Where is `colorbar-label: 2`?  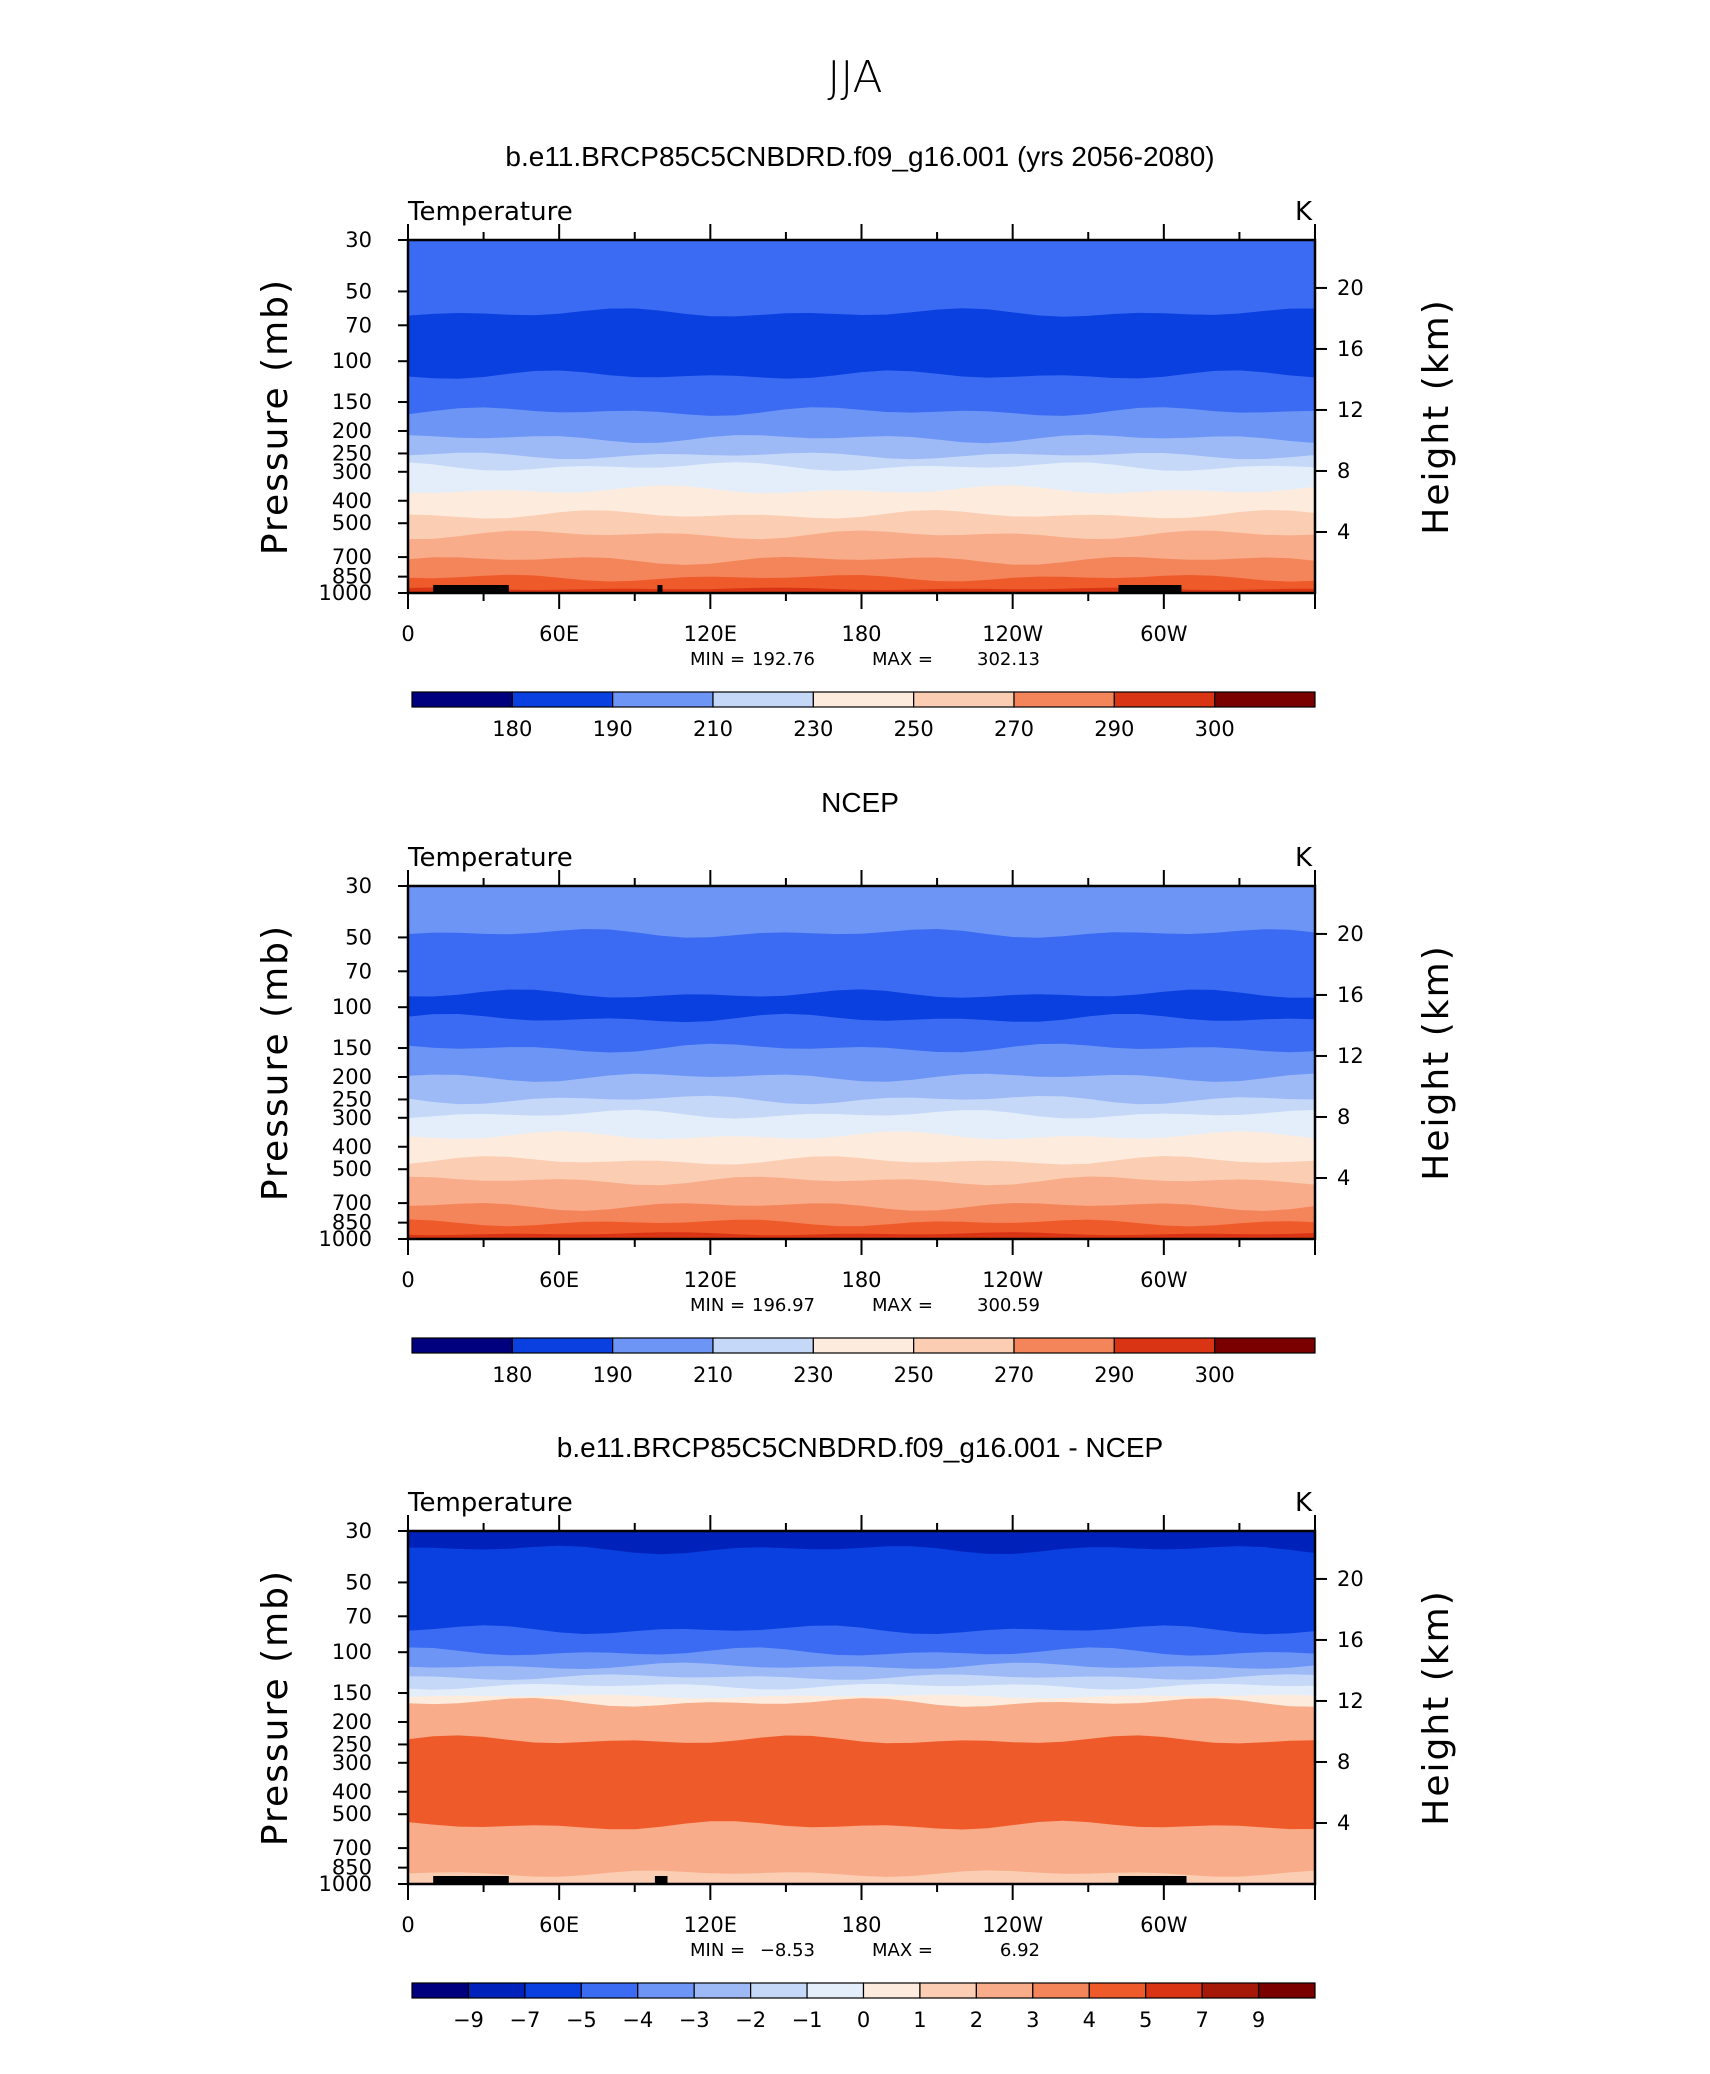
colorbar-label: 2 is located at coordinates (976, 2020).